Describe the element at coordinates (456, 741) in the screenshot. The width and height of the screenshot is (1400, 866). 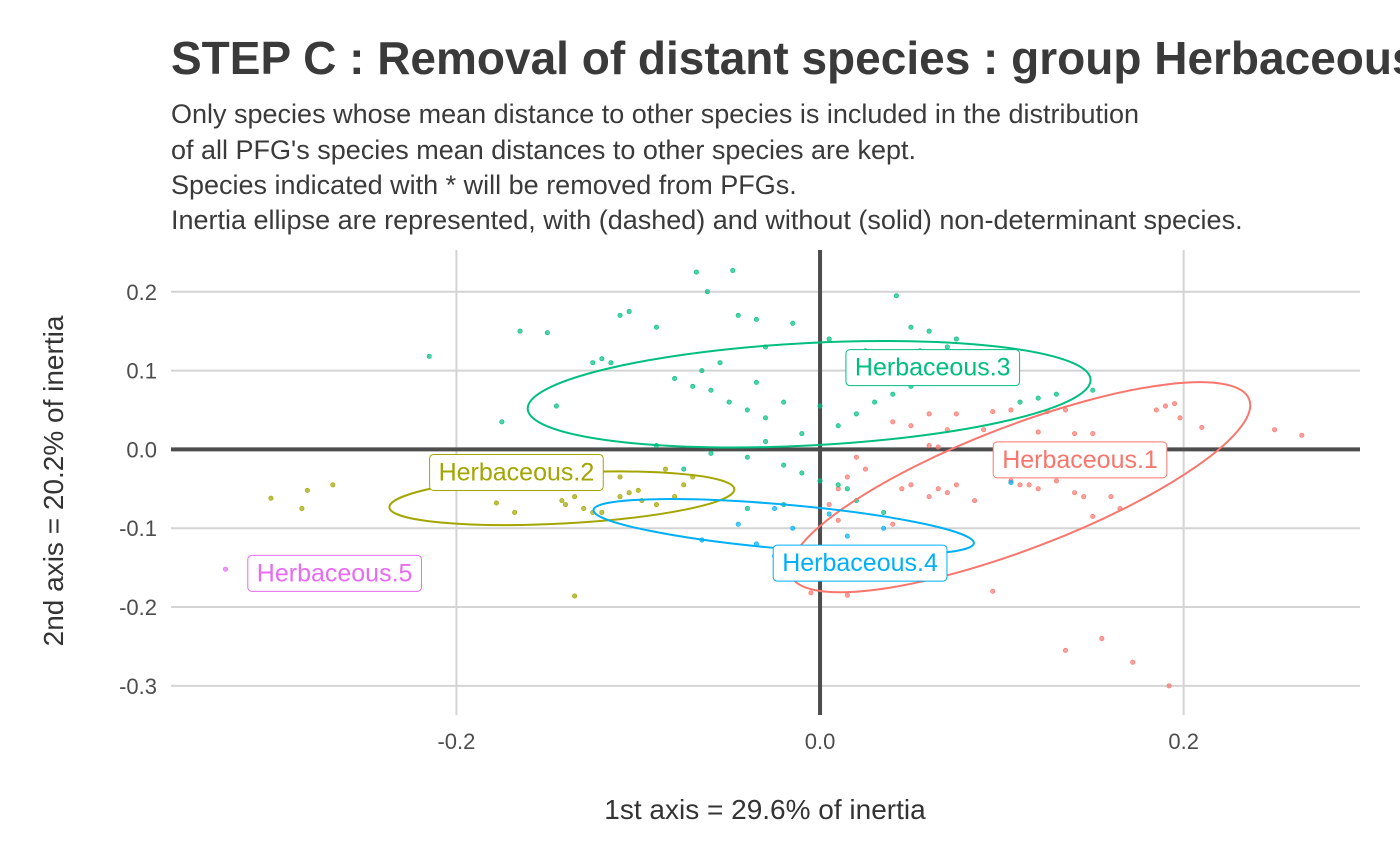
I see `x-tick-label: -0.2` at that location.